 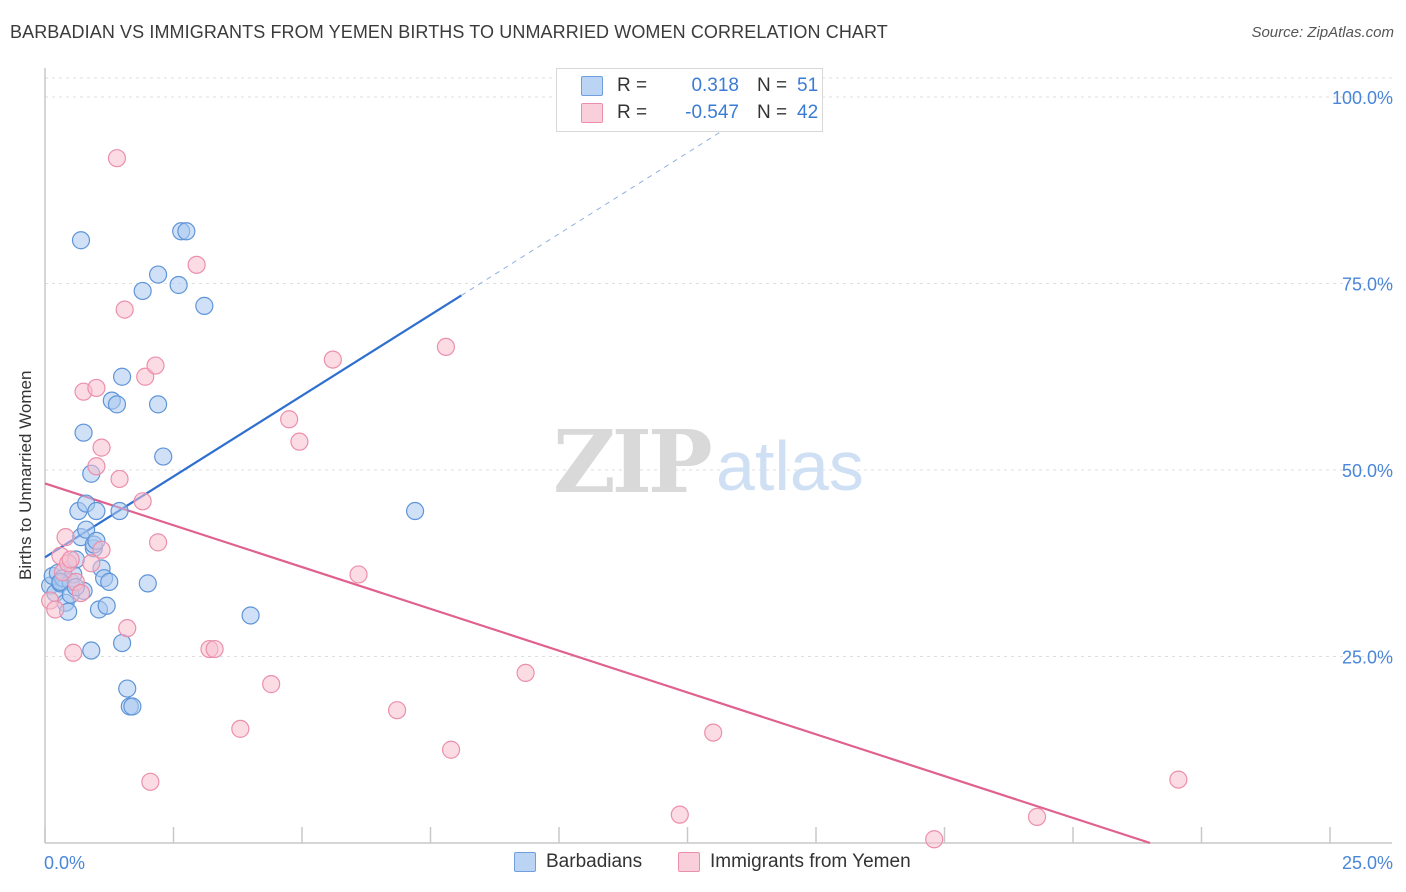 What do you see at coordinates (689, 862) in the screenshot?
I see `series-swatch-yemen` at bounding box center [689, 862].